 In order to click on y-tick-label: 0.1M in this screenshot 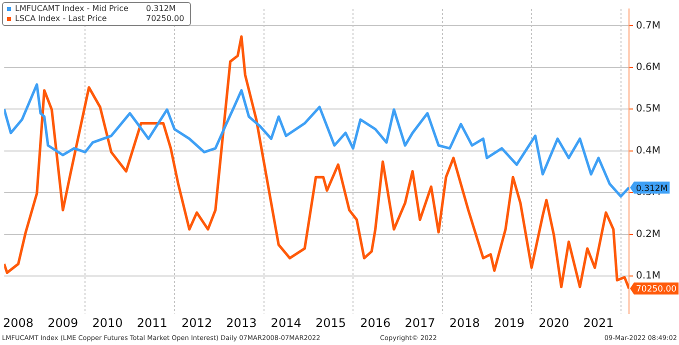, I will do `click(648, 276)`.